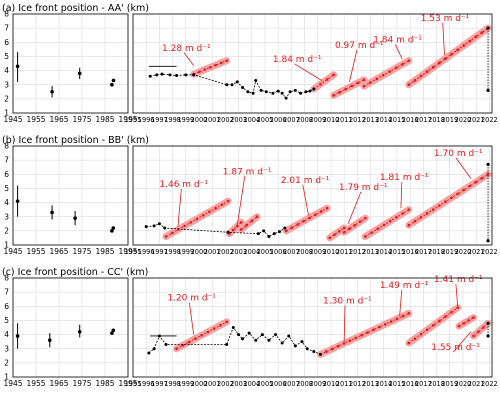 Image resolution: width=500 pixels, height=400 pixels. What do you see at coordinates (35, 383) in the screenshot?
I see `x-tick-label: 1955` at bounding box center [35, 383].